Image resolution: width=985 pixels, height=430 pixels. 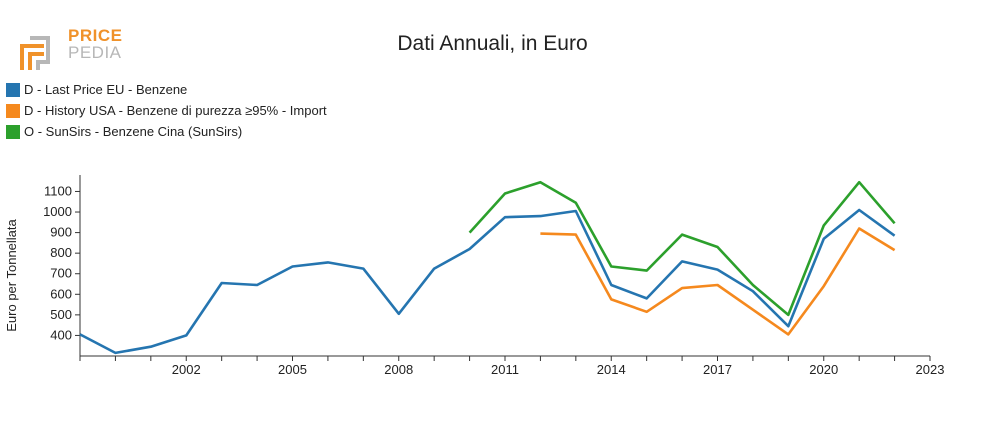 I want to click on y-tick-label: 700, so click(x=61, y=273).